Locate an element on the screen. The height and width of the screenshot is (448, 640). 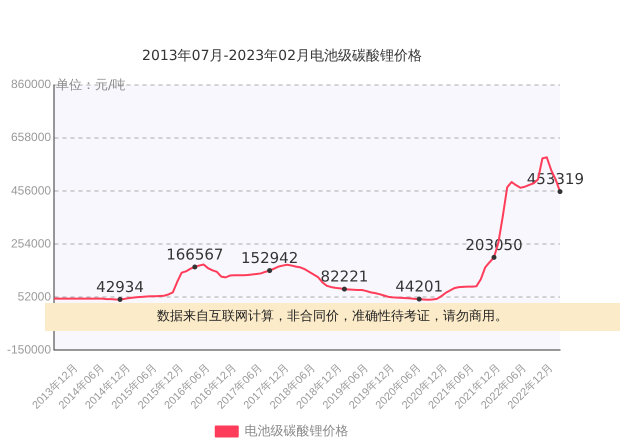
y-tick-label: 52000 is located at coordinates (35, 296).